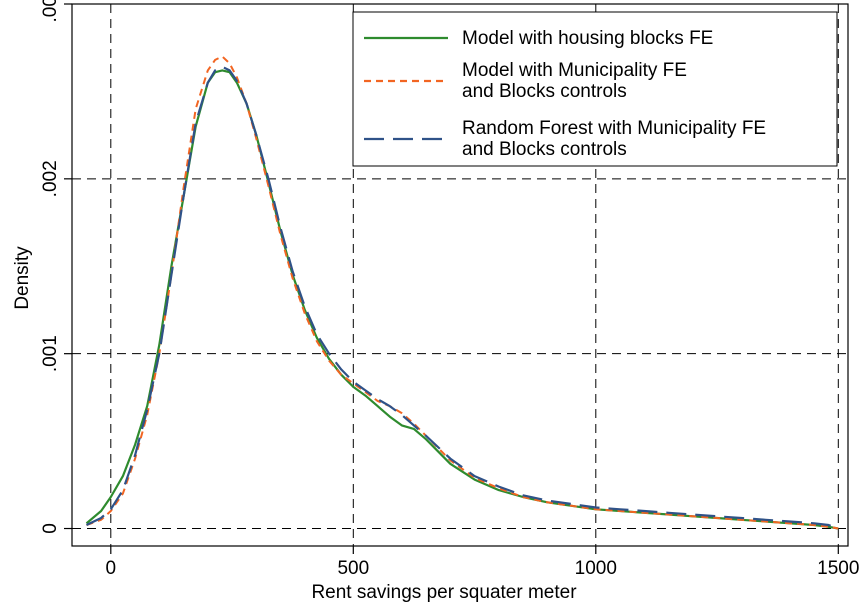 The image size is (861, 607). Describe the element at coordinates (50, 353) in the screenshot. I see `y-tick-label: .001` at that location.